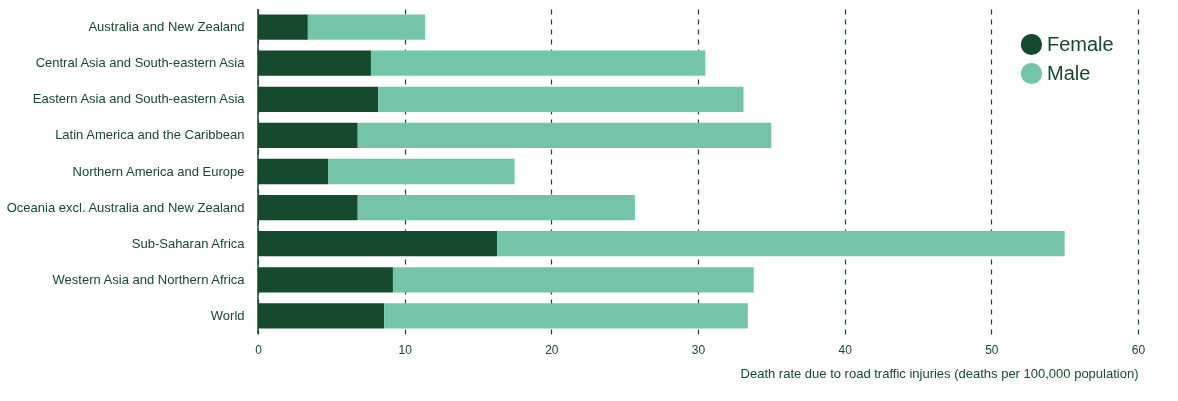 The image size is (1178, 401). Describe the element at coordinates (259, 349) in the screenshot. I see `x-tick-label: 0` at that location.